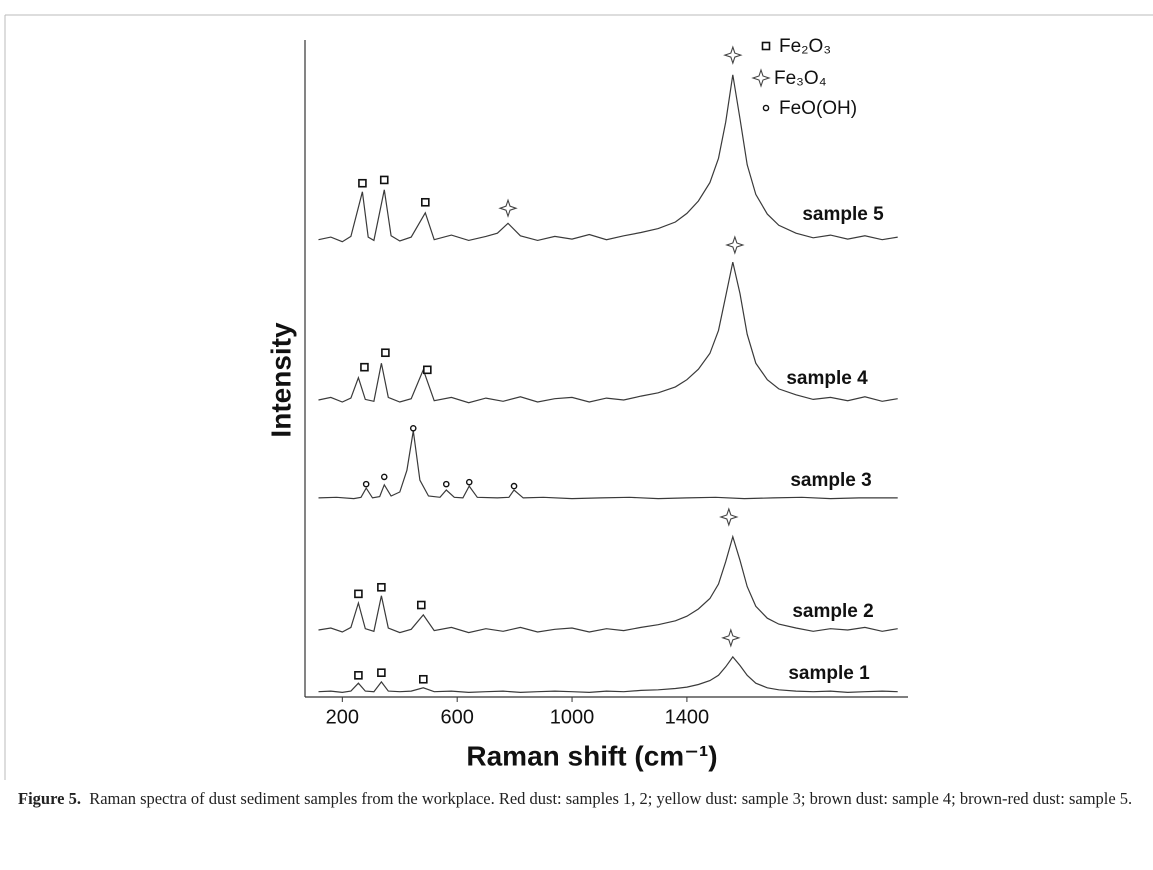  Describe the element at coordinates (805, 46) in the screenshot. I see `legend-label: Fe₂O₃` at that location.